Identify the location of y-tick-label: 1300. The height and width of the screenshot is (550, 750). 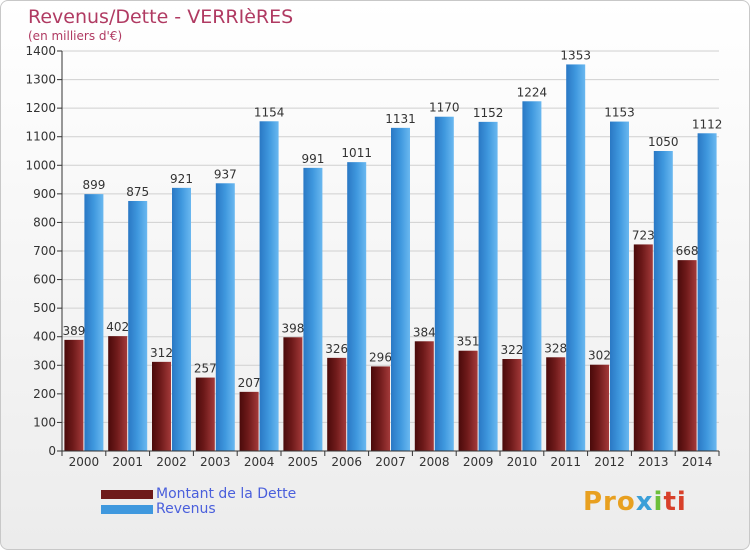
(40, 80).